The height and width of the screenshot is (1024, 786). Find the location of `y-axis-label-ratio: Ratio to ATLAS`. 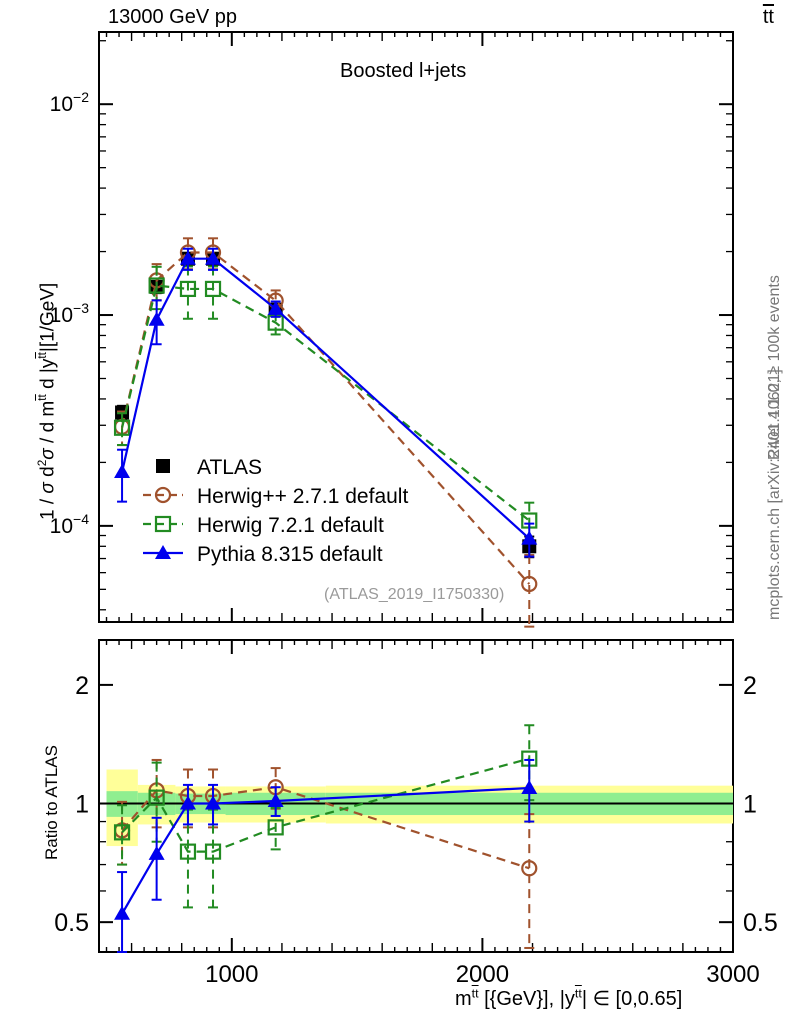

y-axis-label-ratio: Ratio to ATLAS is located at coordinates (51, 802).